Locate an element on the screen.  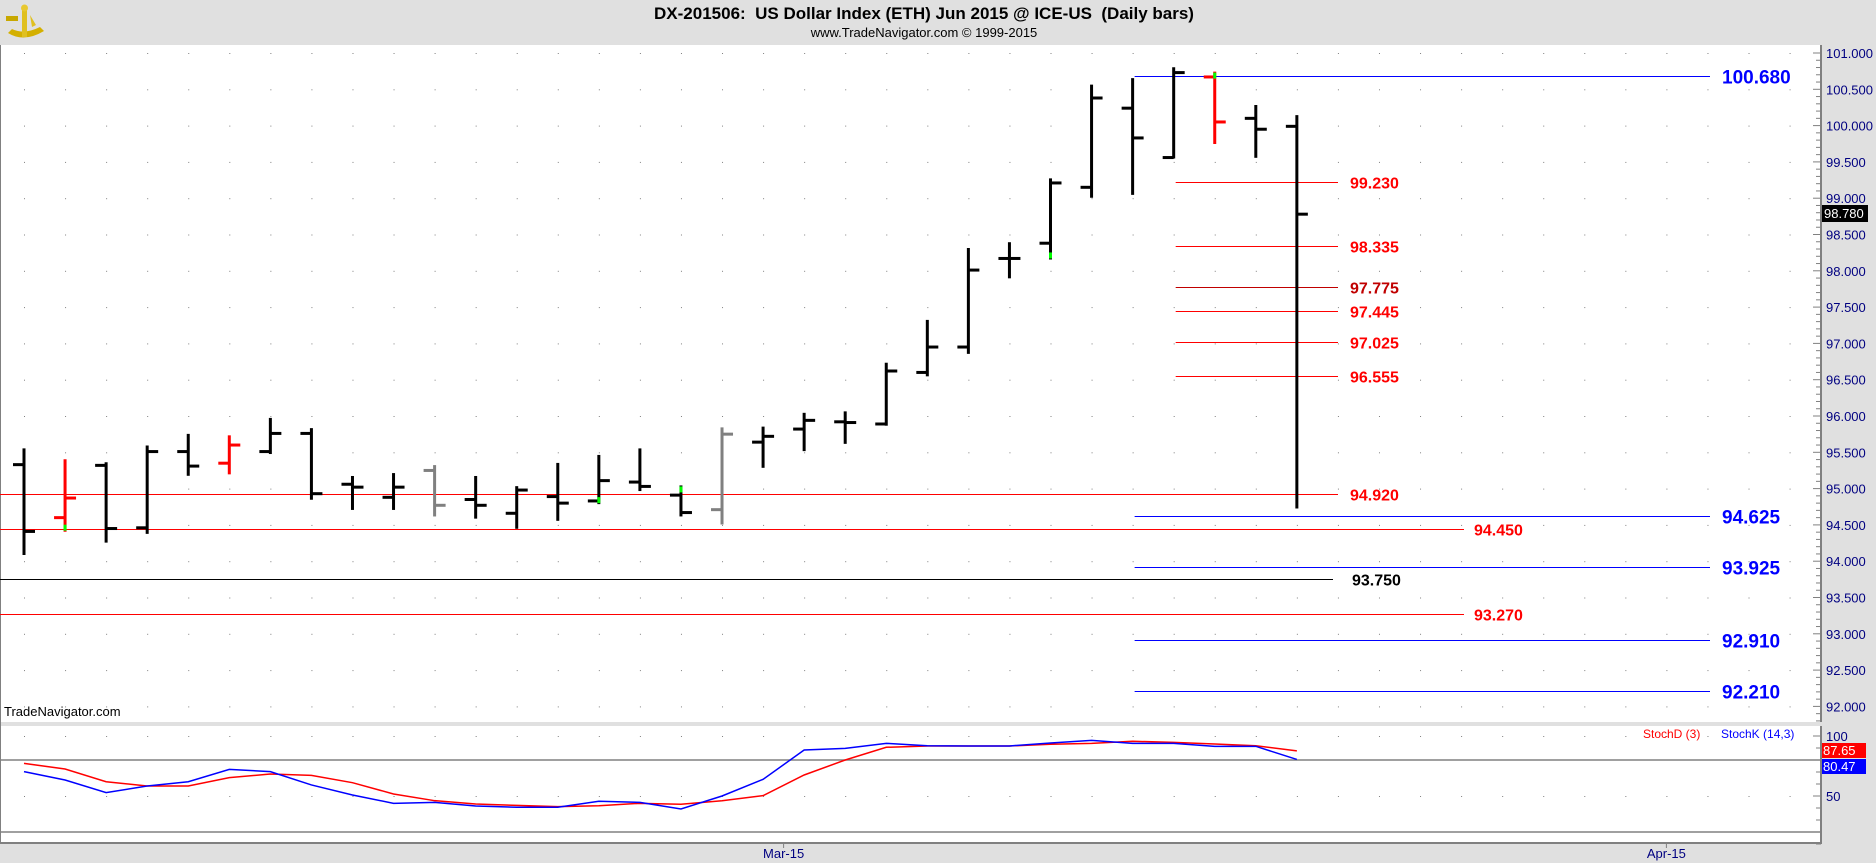
stoch-value: 80.47 is located at coordinates (1839, 766).